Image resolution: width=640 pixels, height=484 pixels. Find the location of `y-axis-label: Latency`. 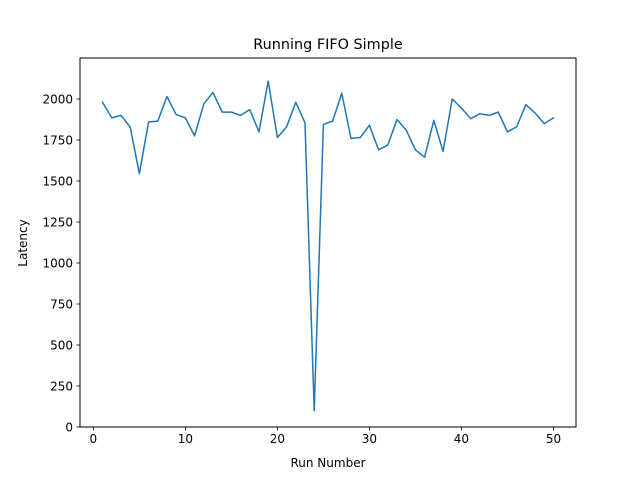

y-axis-label: Latency is located at coordinates (23, 242).